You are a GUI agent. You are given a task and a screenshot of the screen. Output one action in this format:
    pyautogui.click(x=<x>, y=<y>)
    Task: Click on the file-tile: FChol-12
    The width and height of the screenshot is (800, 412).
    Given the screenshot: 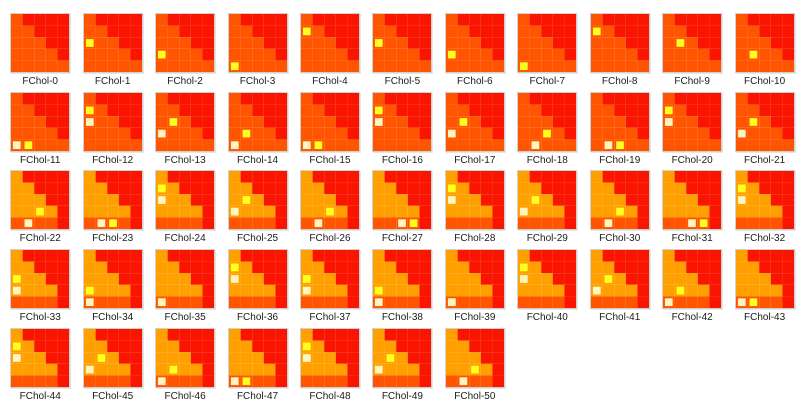 What is the action you would take?
    pyautogui.click(x=112, y=129)
    